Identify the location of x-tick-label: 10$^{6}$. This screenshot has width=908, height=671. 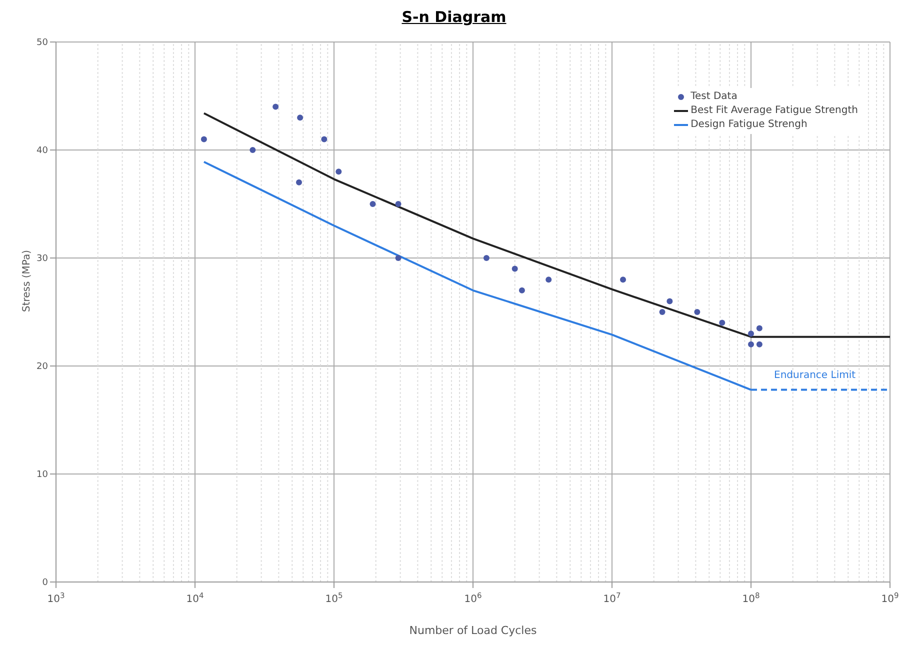
(473, 597).